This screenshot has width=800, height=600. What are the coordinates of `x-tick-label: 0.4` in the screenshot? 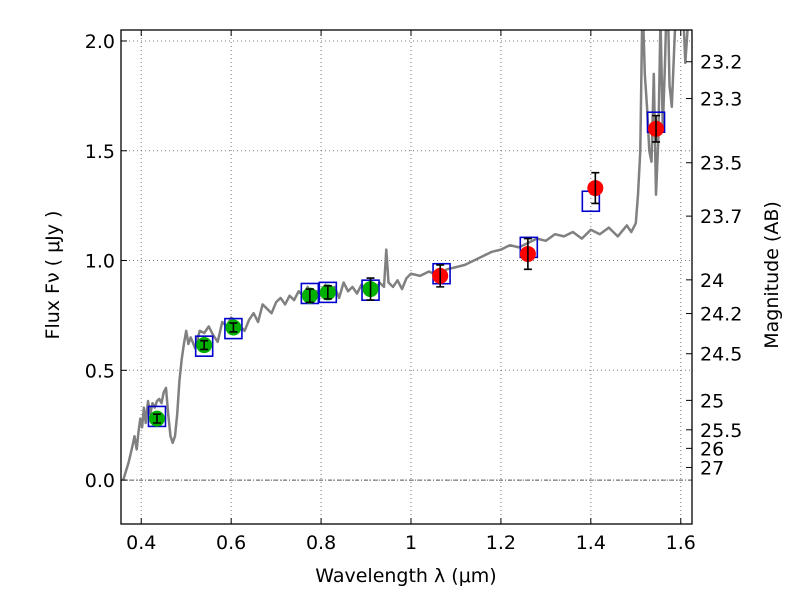 It's located at (141, 543).